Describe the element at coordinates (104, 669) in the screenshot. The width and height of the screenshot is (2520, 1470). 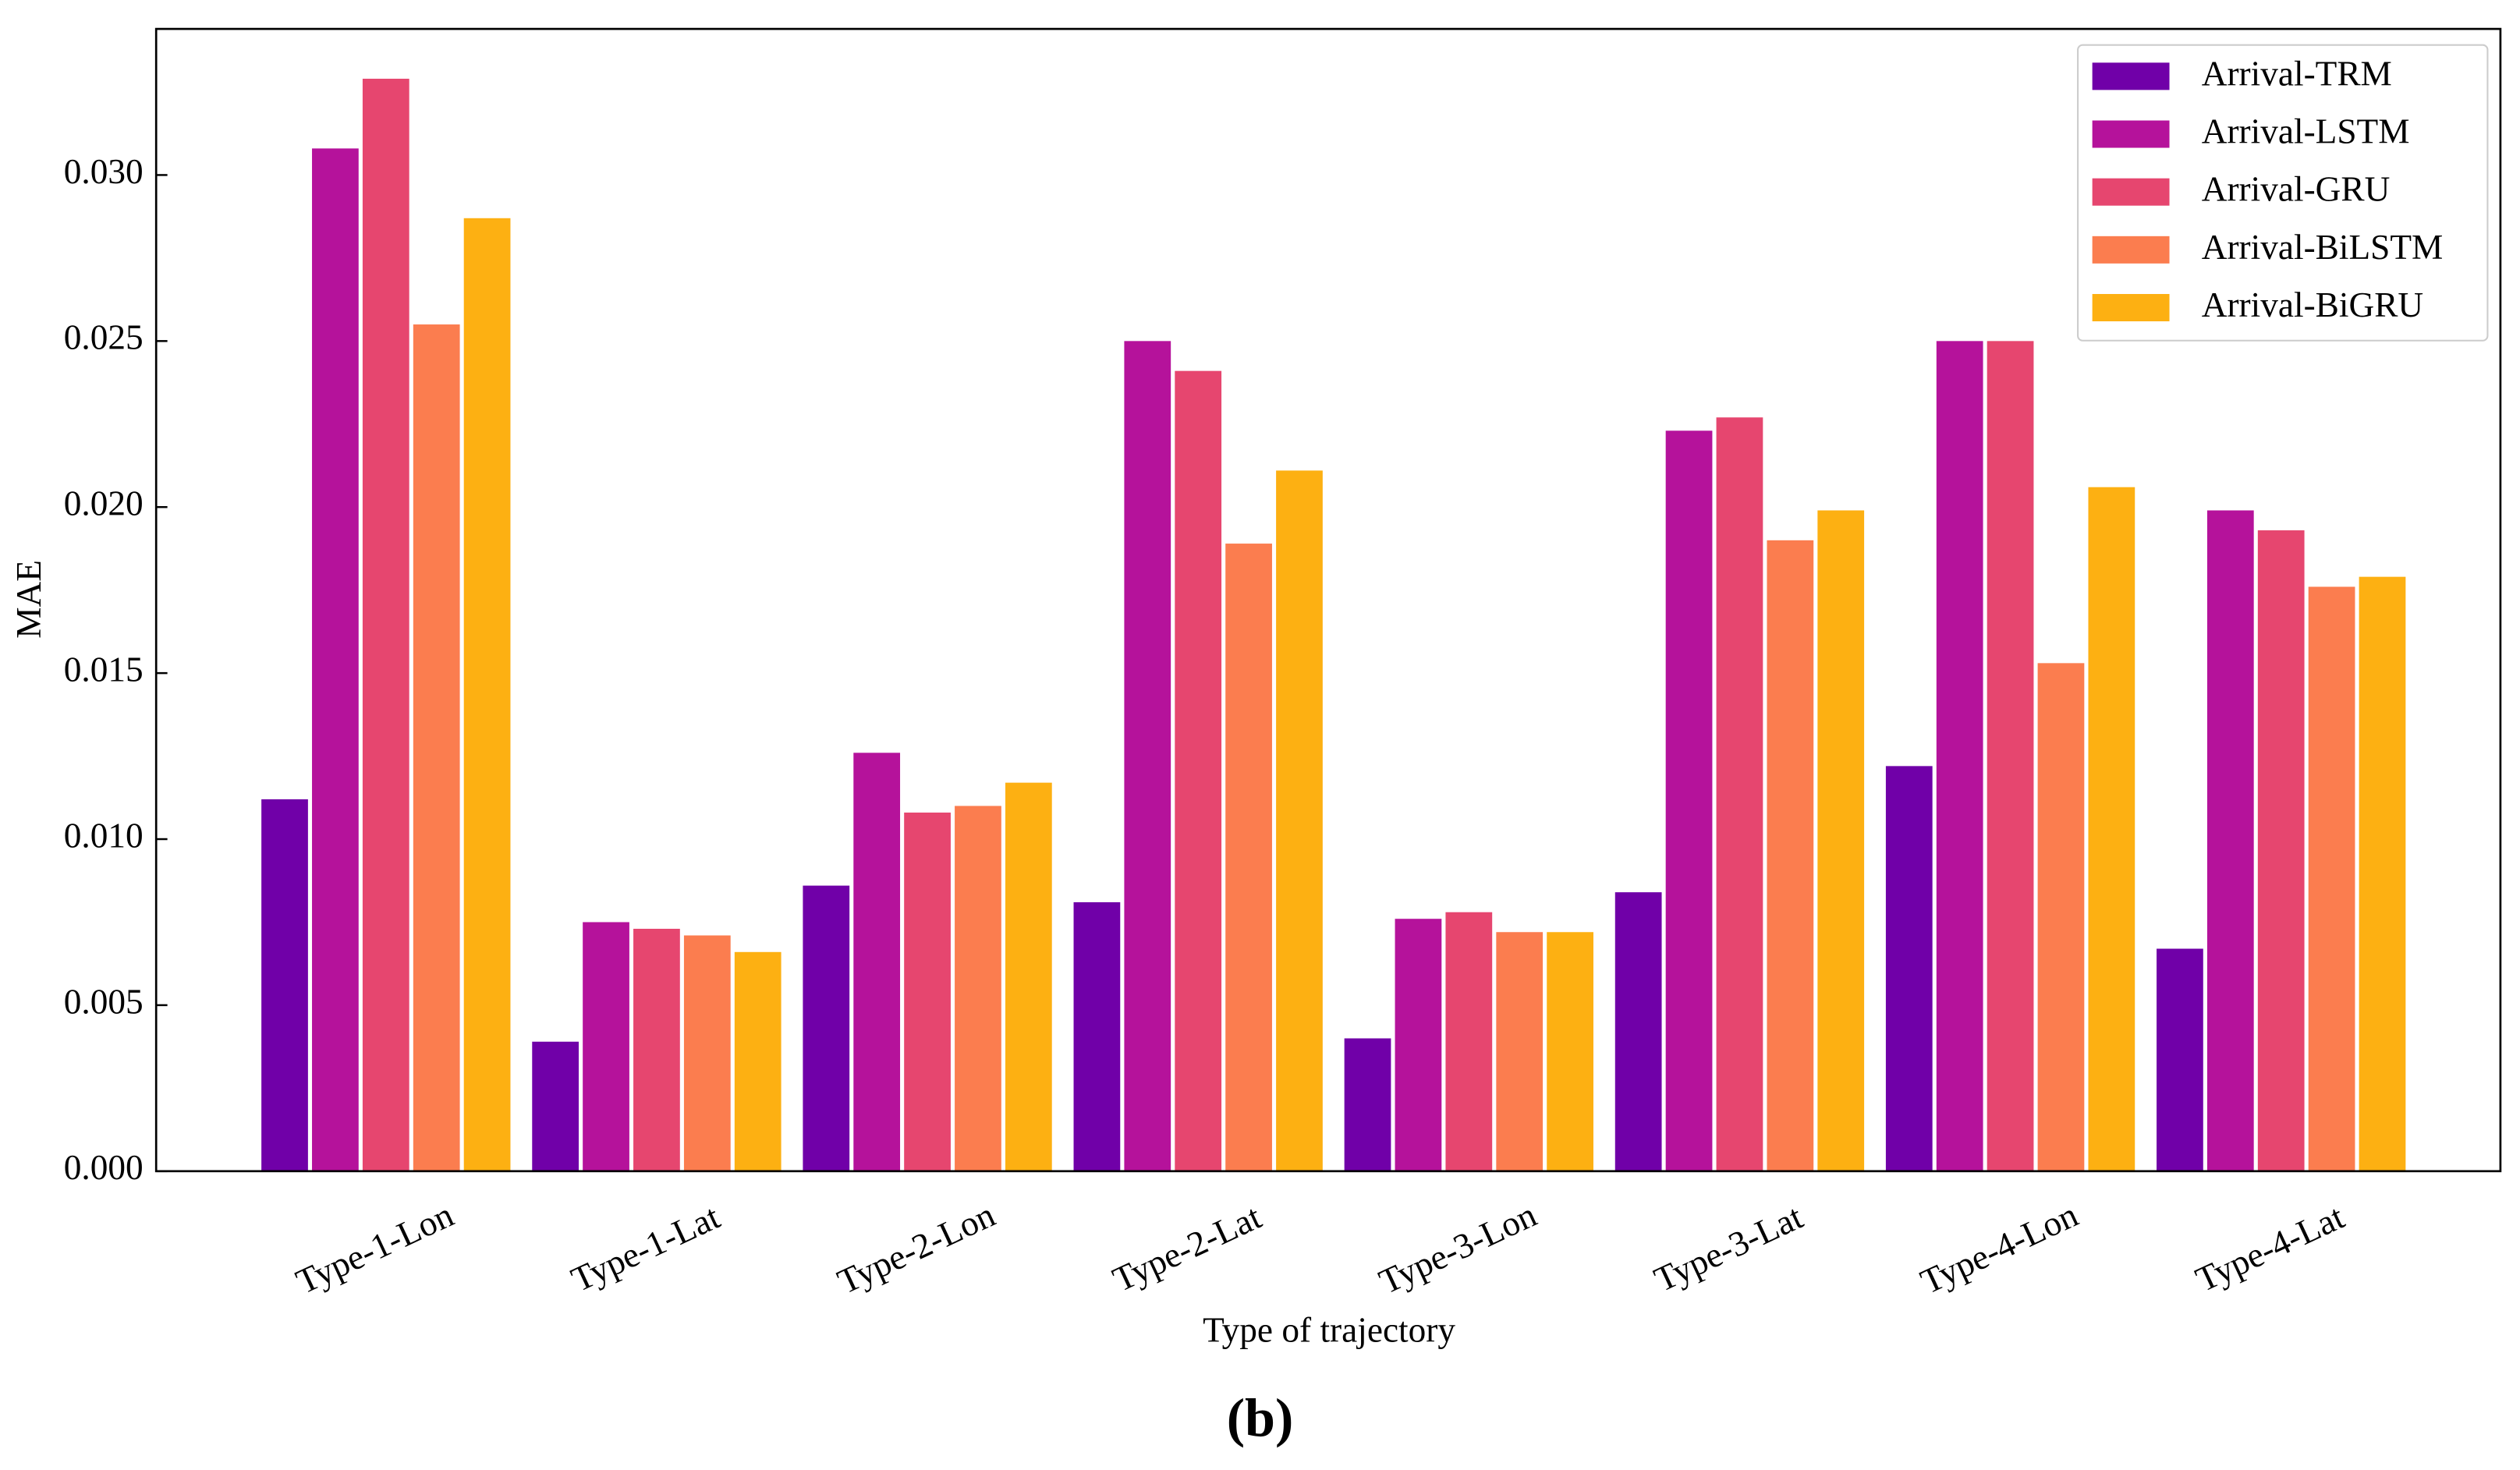
I see `y-tick-label: 0.015` at that location.